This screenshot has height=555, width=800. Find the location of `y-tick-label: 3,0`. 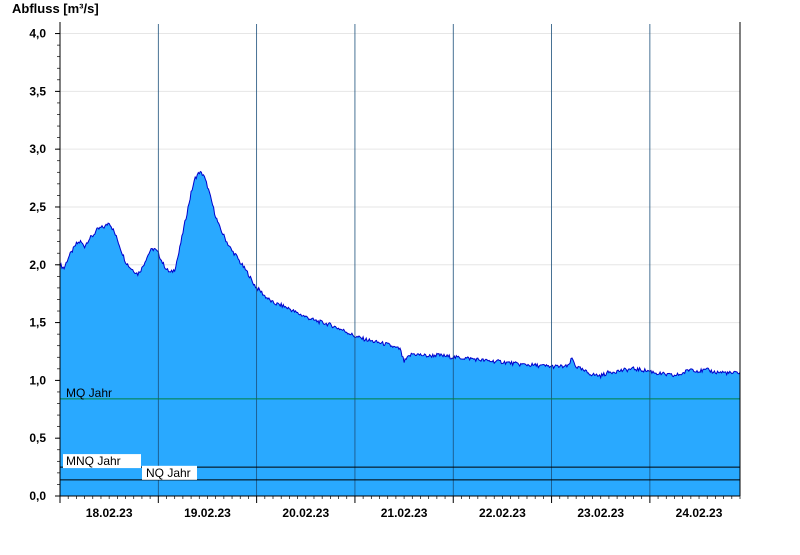

y-tick-label: 3,0 is located at coordinates (37, 149).